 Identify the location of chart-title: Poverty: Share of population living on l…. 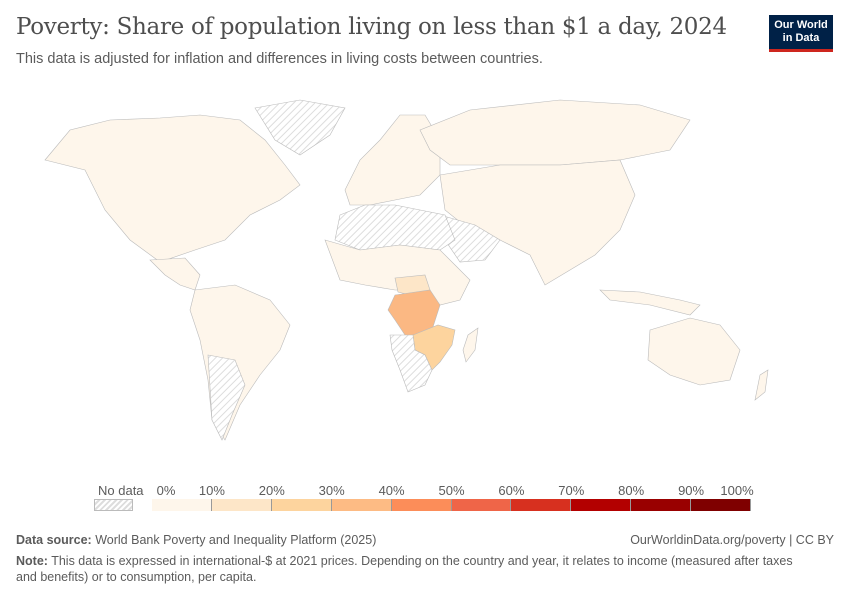
(371, 27).